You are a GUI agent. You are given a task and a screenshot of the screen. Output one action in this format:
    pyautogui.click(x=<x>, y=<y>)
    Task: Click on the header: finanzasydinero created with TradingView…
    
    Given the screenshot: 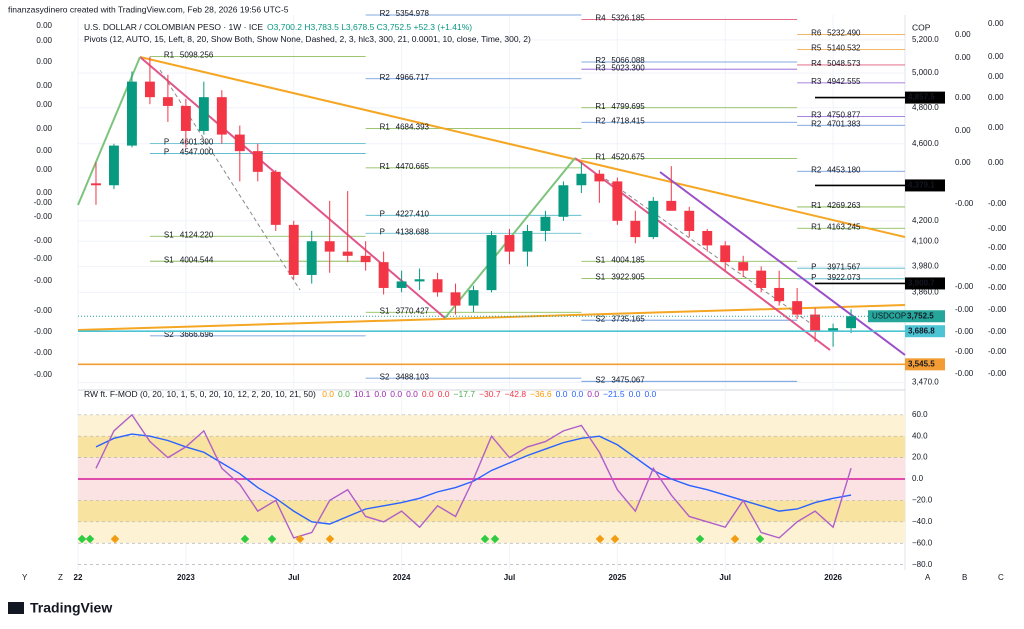 What is the action you would take?
    pyautogui.click(x=148, y=9)
    